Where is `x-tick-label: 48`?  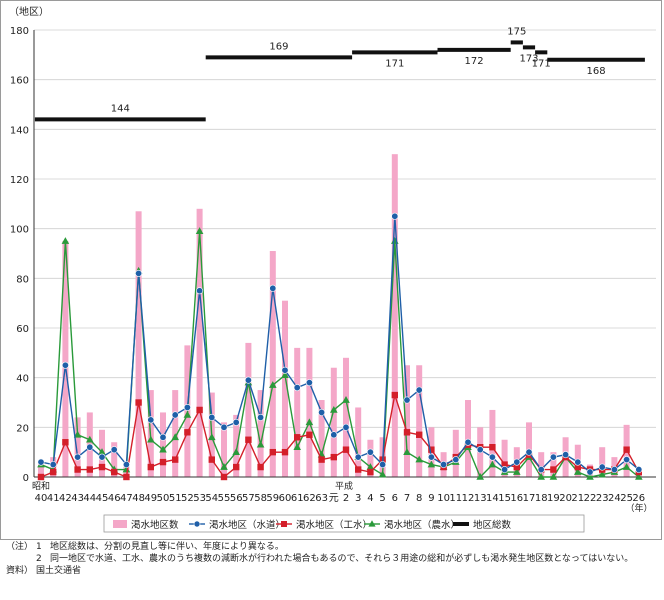
x-tick-label: 48 is located at coordinates (138, 498).